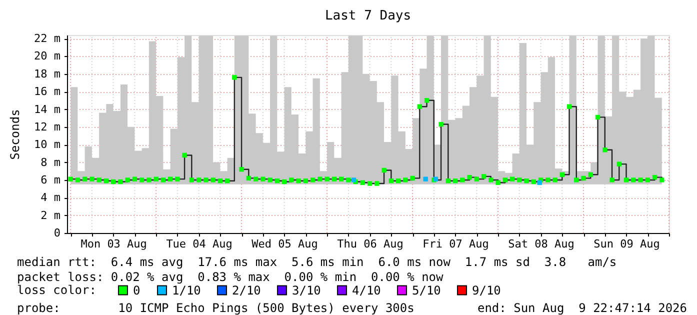 Image resolution: width=697 pixels, height=315 pixels. Describe the element at coordinates (230, 277) in the screenshot. I see `text: packet loss: 0.02 % avg 0.83 % max 0.00 % min 0.00 % now` at that location.